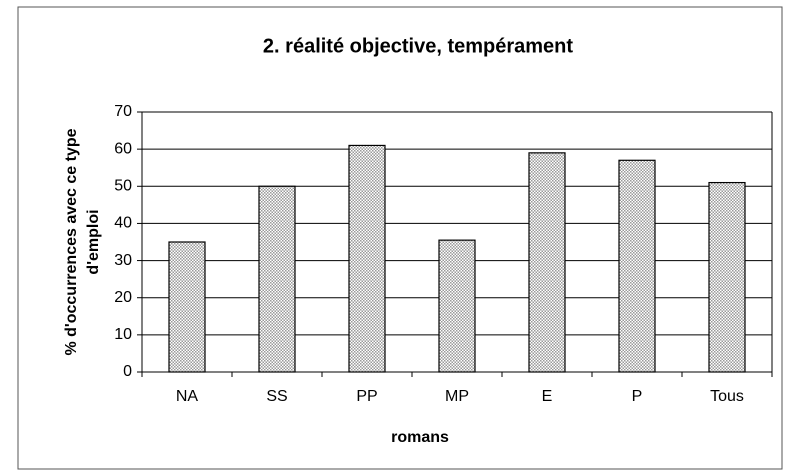  I want to click on y-tick-label: 0, so click(127, 371).